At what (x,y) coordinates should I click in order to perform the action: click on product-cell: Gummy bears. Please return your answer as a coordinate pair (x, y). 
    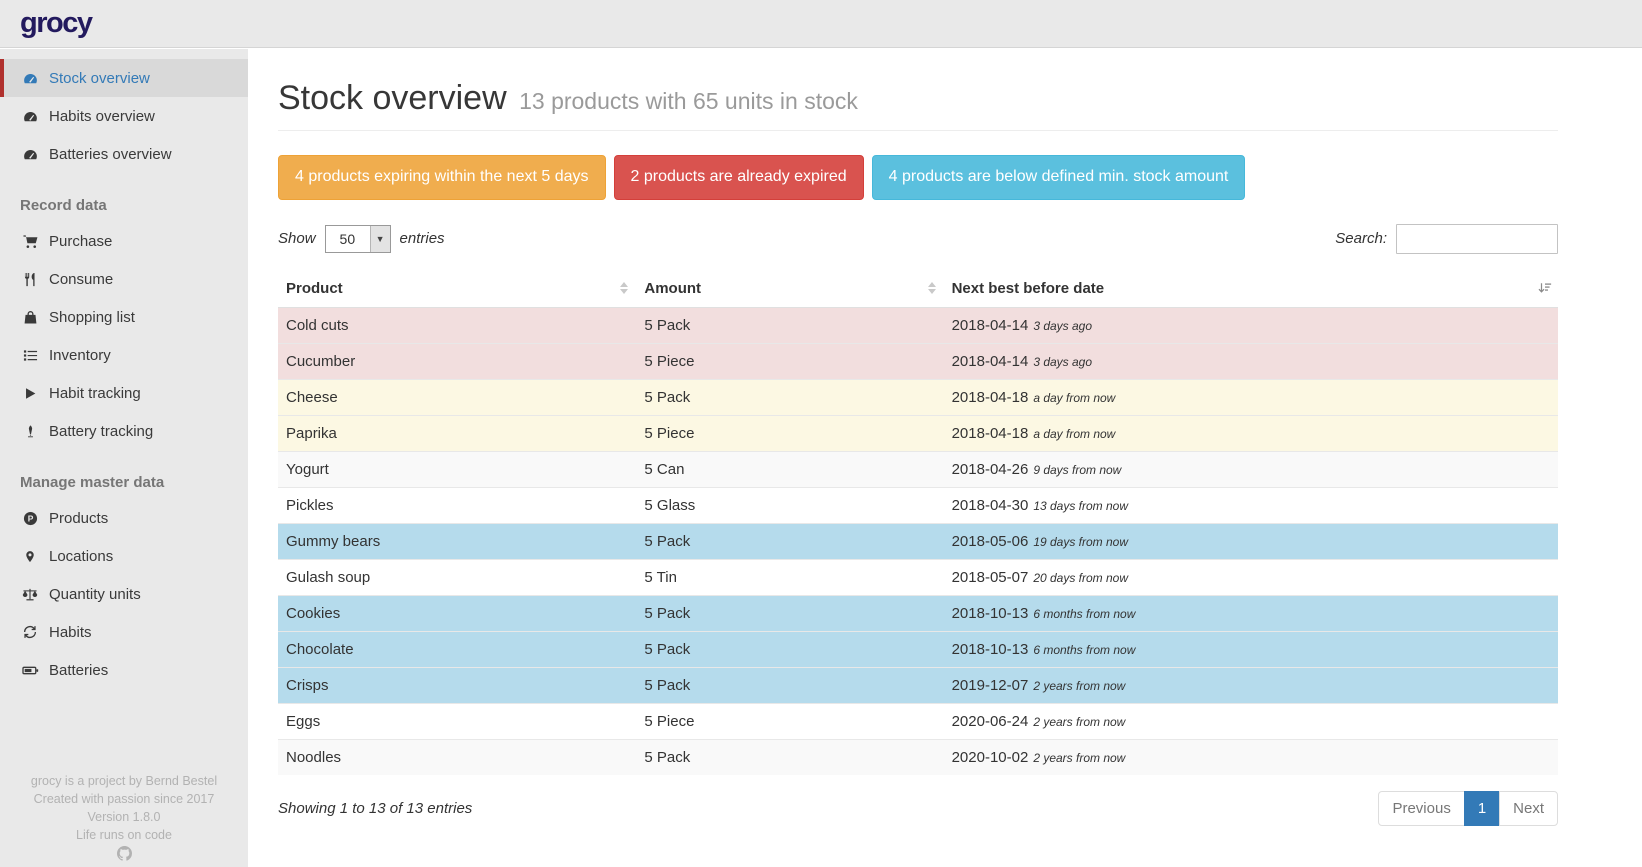
    Looking at the image, I should click on (457, 541).